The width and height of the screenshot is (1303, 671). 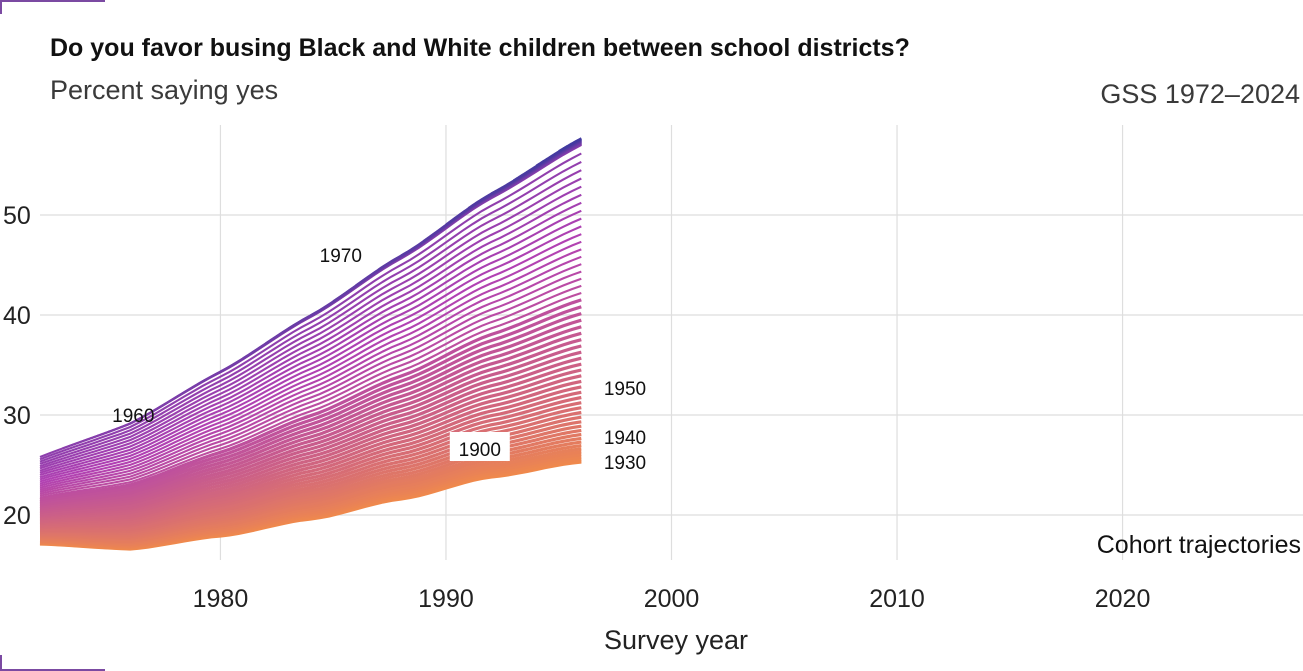 I want to click on cohort-line-1926, so click(x=310, y=433).